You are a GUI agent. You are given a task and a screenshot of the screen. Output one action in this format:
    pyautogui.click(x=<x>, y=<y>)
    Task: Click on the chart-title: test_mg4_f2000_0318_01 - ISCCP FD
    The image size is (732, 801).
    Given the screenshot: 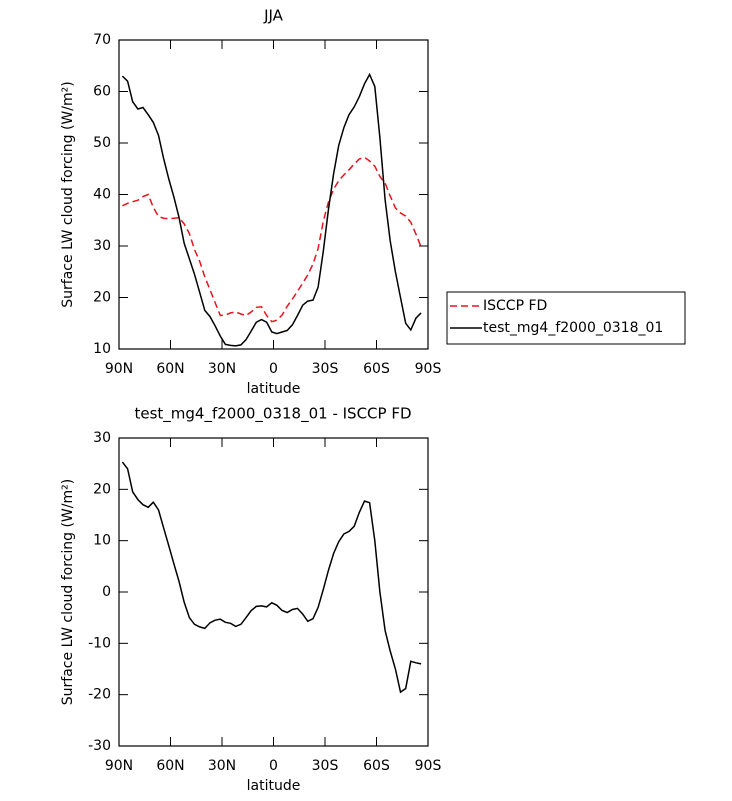 What is the action you would take?
    pyautogui.click(x=272, y=414)
    